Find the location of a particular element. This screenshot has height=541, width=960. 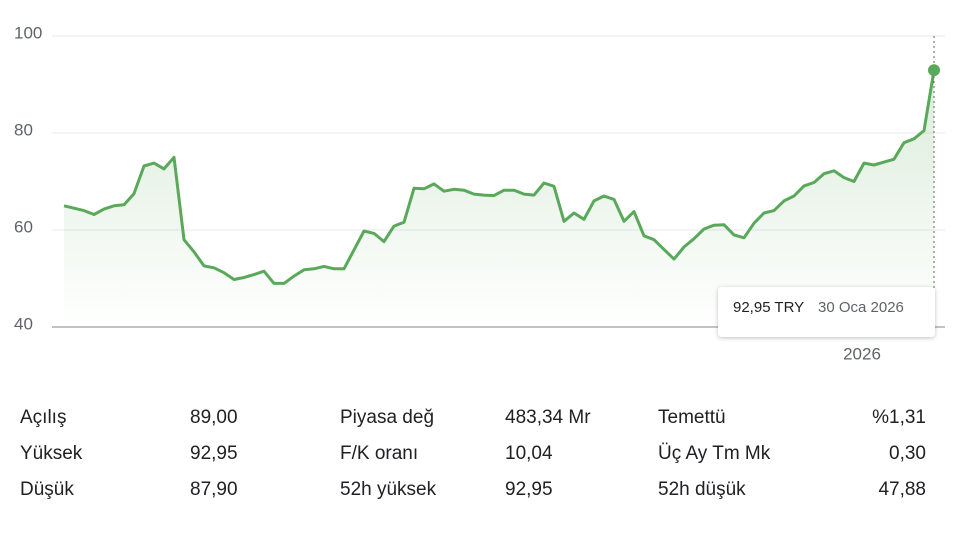

stat-value: 89,00 is located at coordinates (214, 417).